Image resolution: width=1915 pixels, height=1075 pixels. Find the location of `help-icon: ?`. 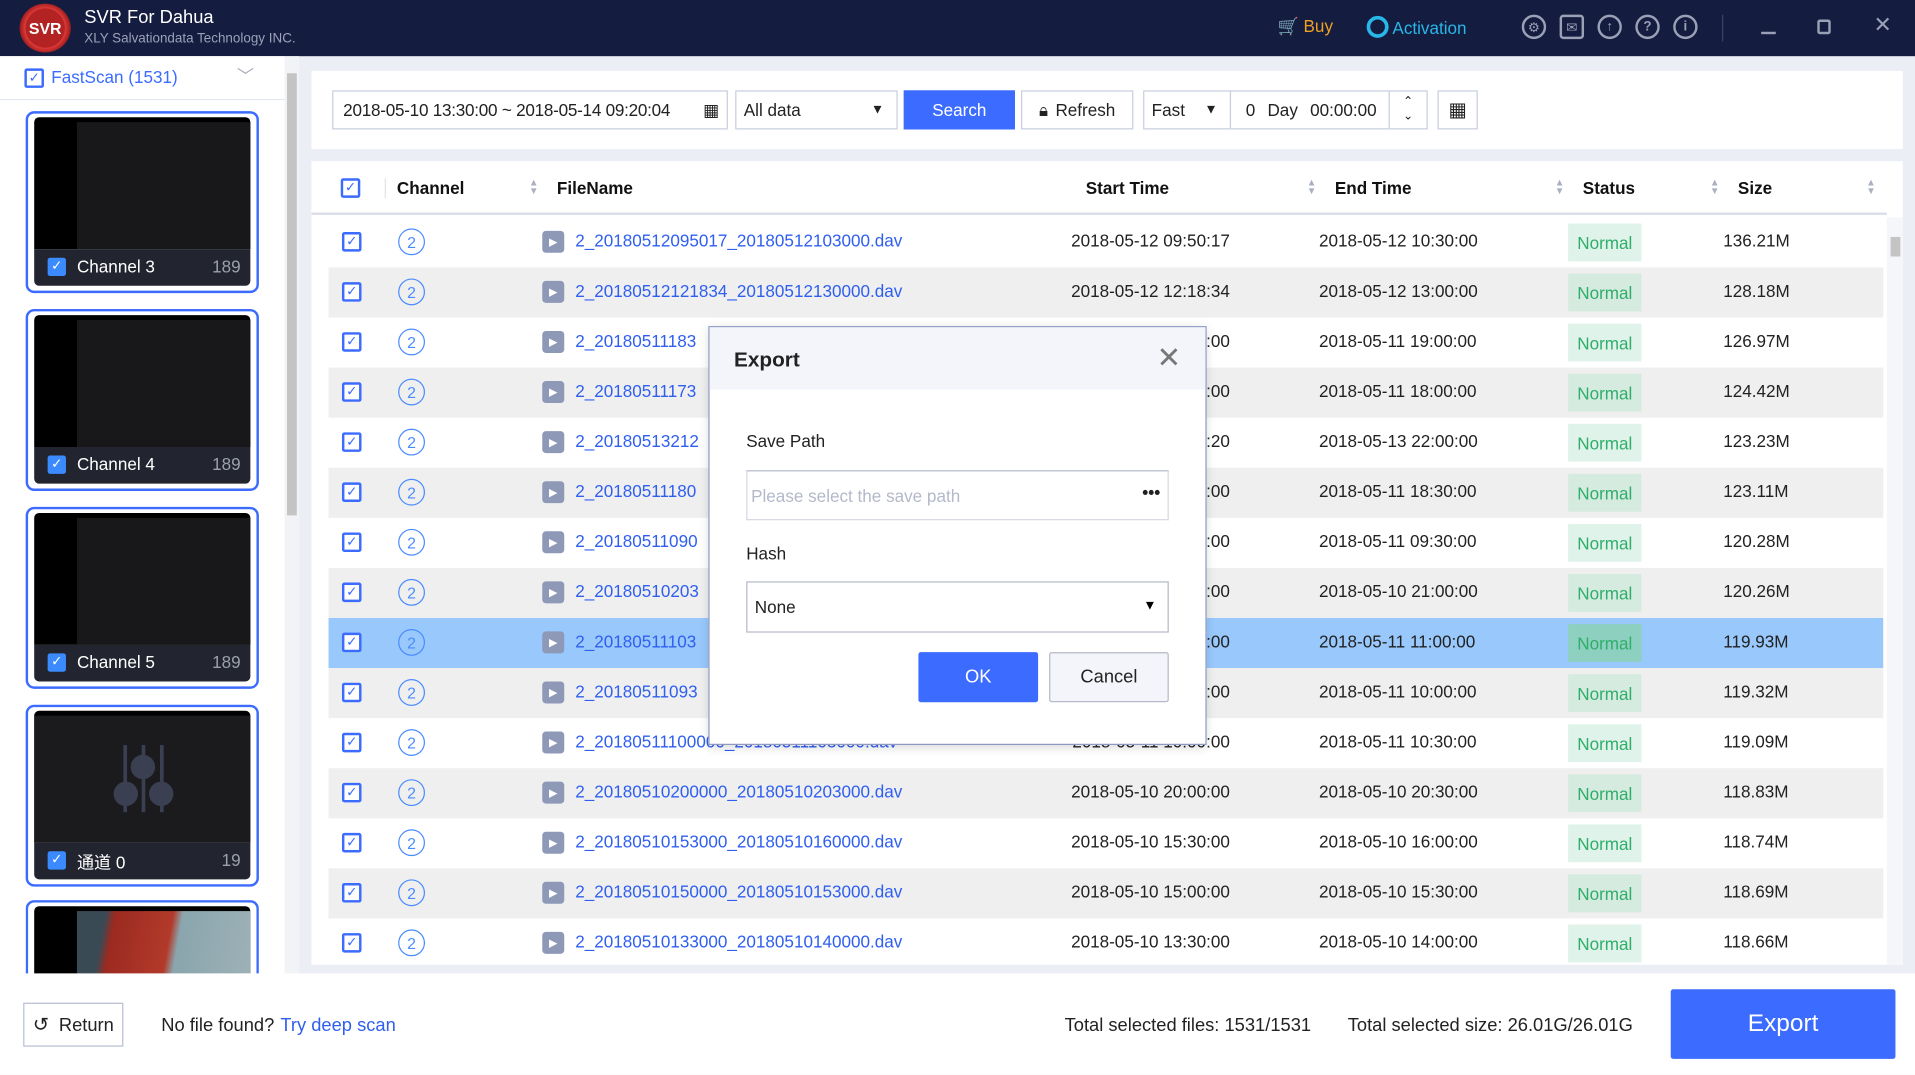

help-icon: ? is located at coordinates (1647, 27).